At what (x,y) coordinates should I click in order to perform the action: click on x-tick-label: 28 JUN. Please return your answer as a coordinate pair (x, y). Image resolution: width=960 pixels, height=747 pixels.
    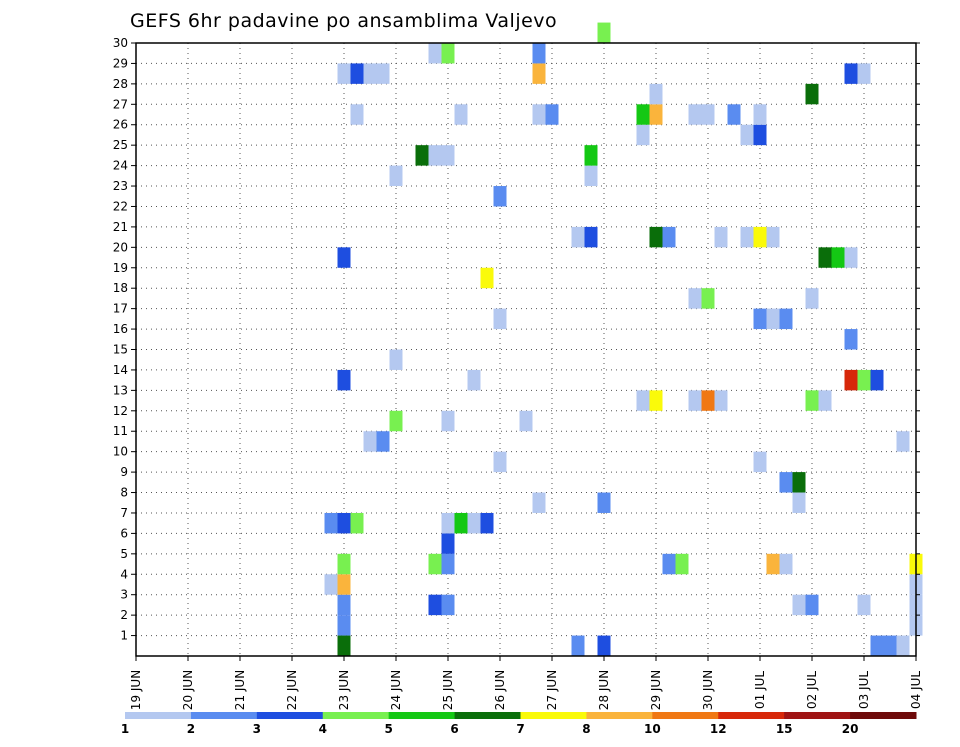
    Looking at the image, I should click on (604, 690).